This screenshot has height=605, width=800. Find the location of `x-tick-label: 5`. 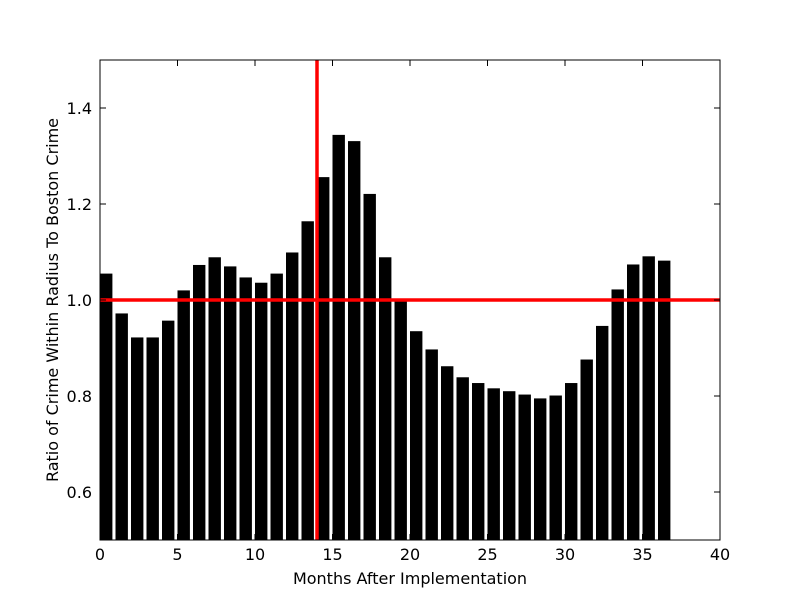

x-tick-label: 5 is located at coordinates (177, 554).